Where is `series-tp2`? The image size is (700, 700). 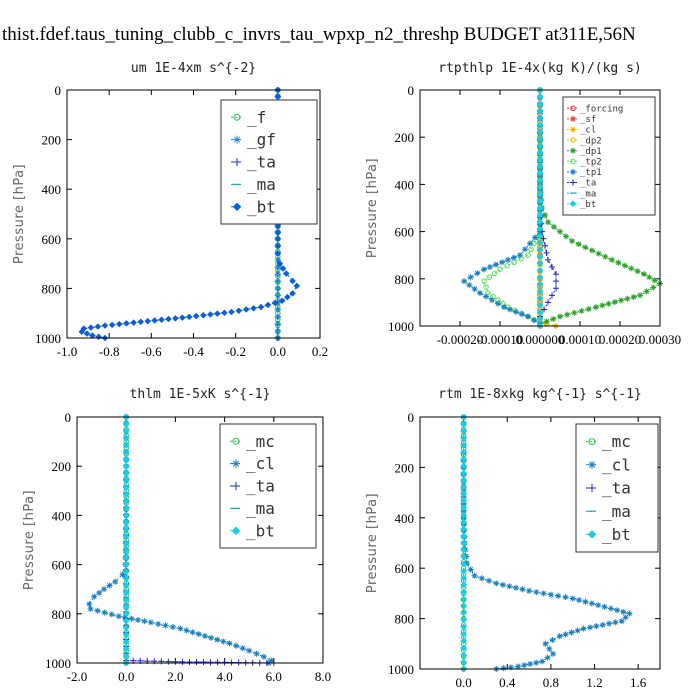 series-tp2 is located at coordinates (512, 207).